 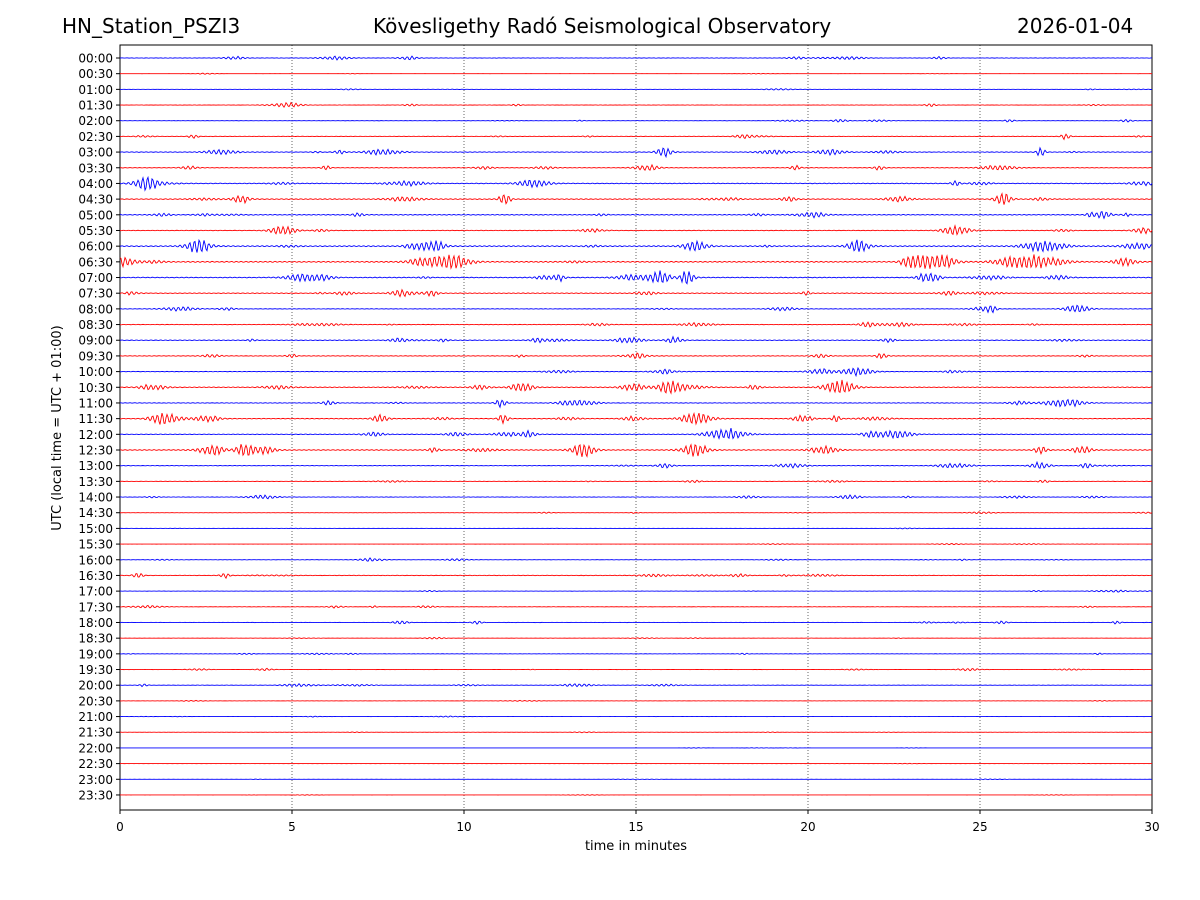 I want to click on y-tick-label: 11:00, so click(x=95, y=403).